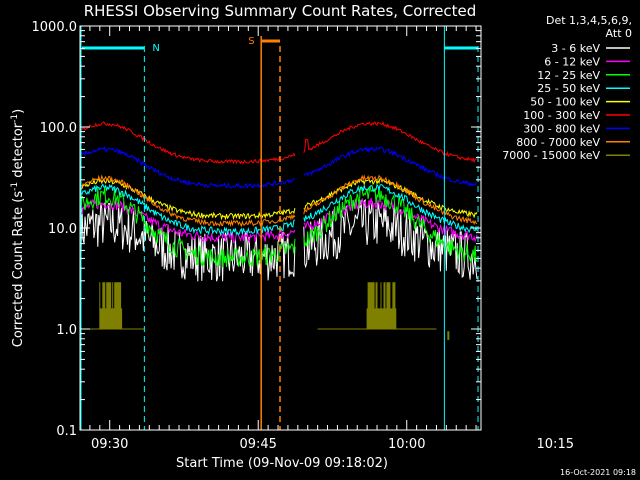 This screenshot has width=640, height=480. Describe the element at coordinates (282, 463) in the screenshot. I see `x-axis-label: Start Time (09-Nov-09 09:18:02)` at that location.